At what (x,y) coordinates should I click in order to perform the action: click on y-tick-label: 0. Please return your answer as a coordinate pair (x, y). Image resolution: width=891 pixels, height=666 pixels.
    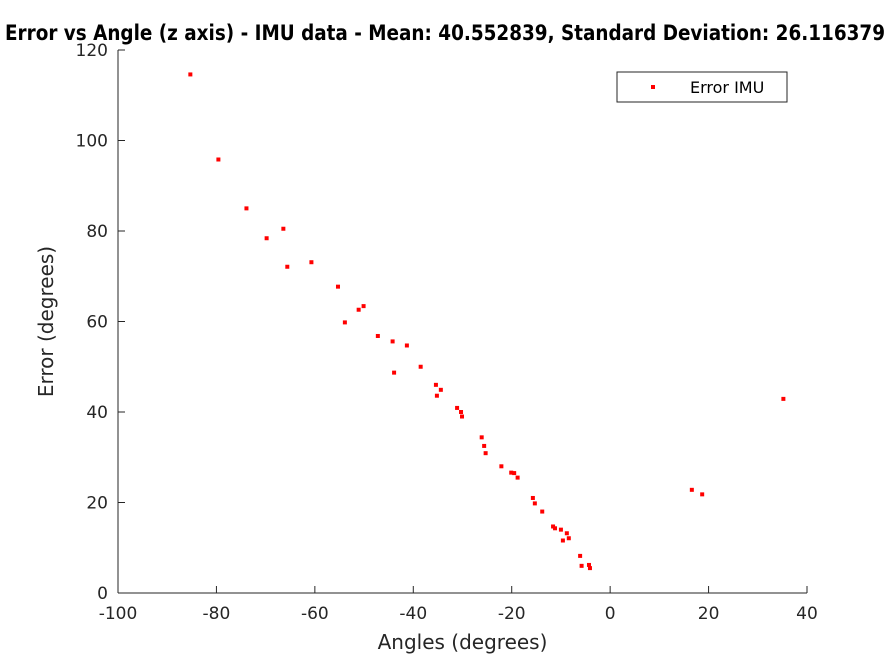
    Looking at the image, I should click on (102, 594).